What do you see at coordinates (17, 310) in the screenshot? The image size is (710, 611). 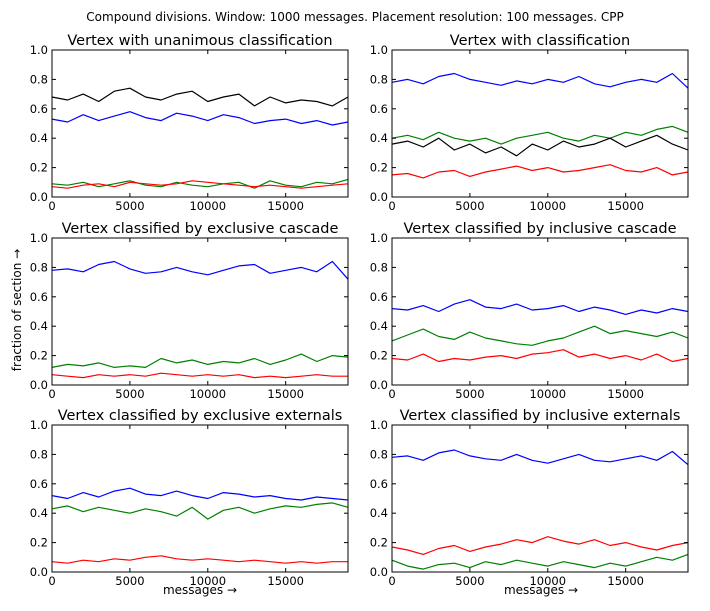 I see `figure-ylabel: fraction of section →` at bounding box center [17, 310].